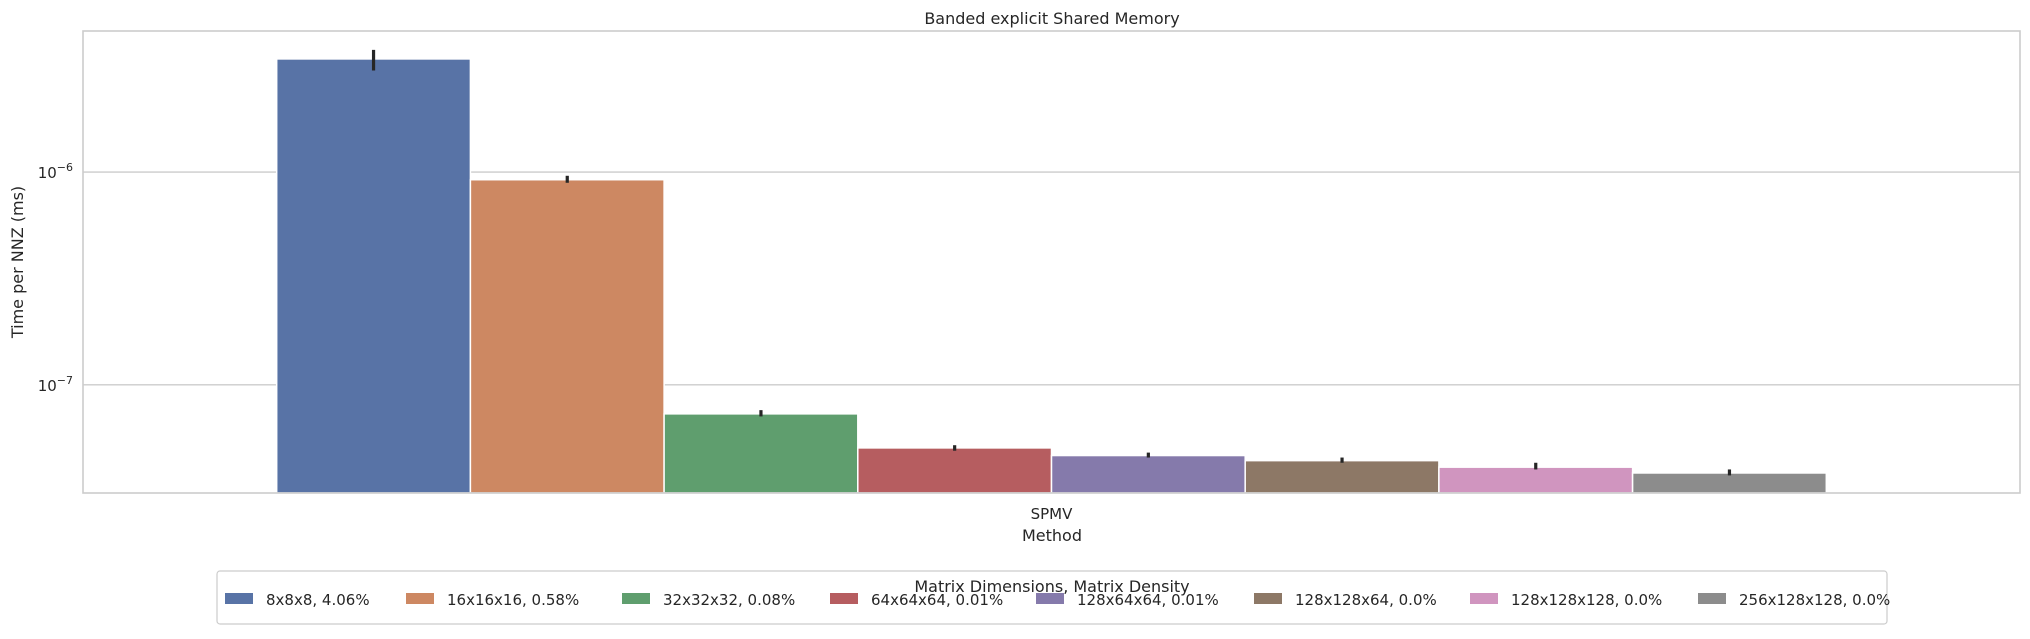 Image resolution: width=2030 pixels, height=639 pixels. Describe the element at coordinates (55, 171) in the screenshot. I see `y-tick-label: 10⁻⁶` at that location.